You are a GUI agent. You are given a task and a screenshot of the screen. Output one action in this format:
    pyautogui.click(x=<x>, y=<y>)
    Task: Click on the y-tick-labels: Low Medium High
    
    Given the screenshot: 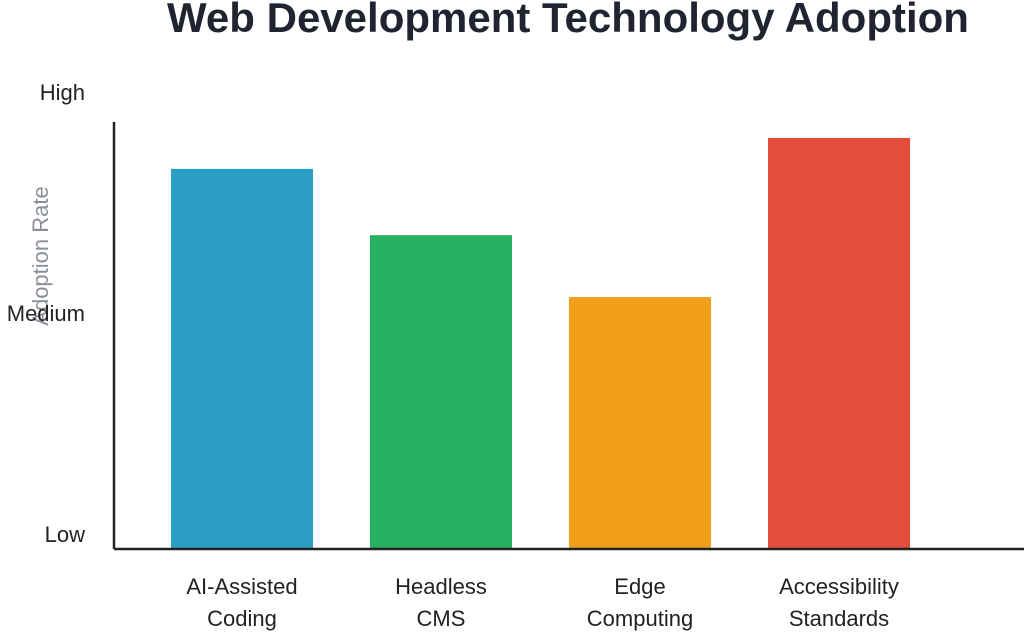 What is the action you would take?
    pyautogui.click(x=46, y=313)
    